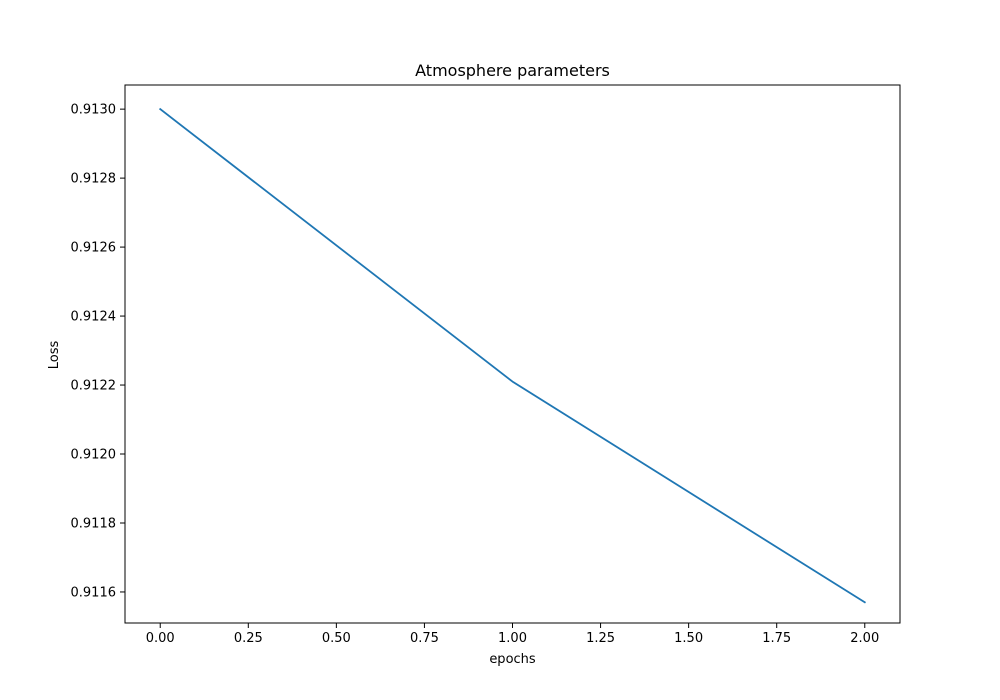 The width and height of the screenshot is (1000, 700). Describe the element at coordinates (94, 386) in the screenshot. I see `y-tick-label: 0.9122` at that location.